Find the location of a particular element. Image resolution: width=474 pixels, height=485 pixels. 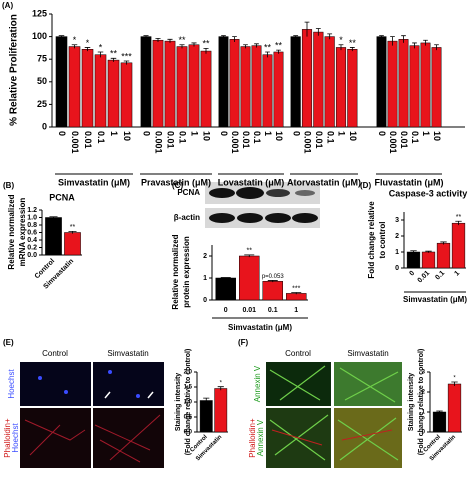

y-tick-label: 0.5 is located at coordinates (188, 418).